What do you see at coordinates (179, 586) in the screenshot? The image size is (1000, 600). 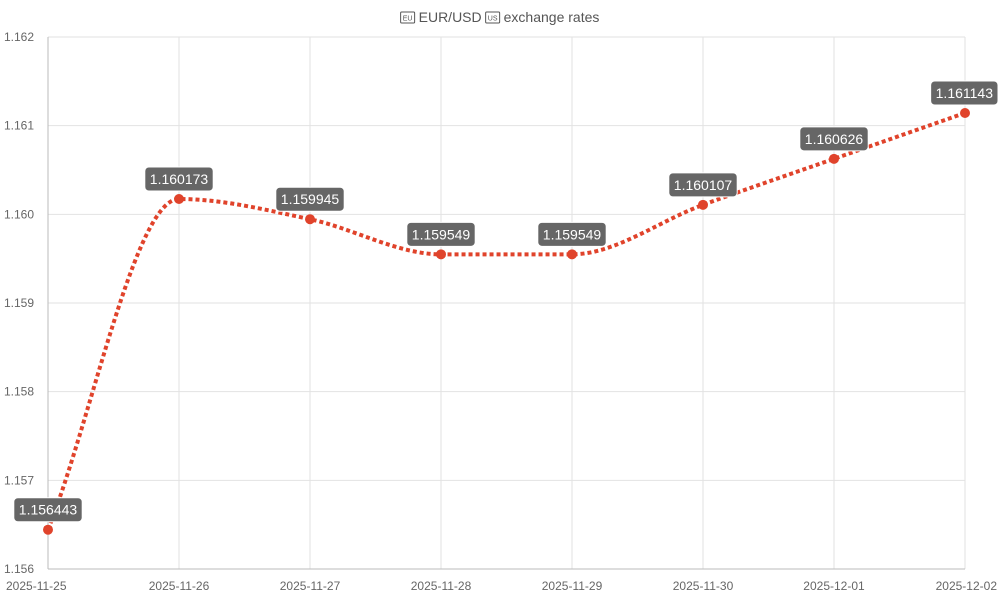 I see `x-tick-label: 2025-11-26` at bounding box center [179, 586].